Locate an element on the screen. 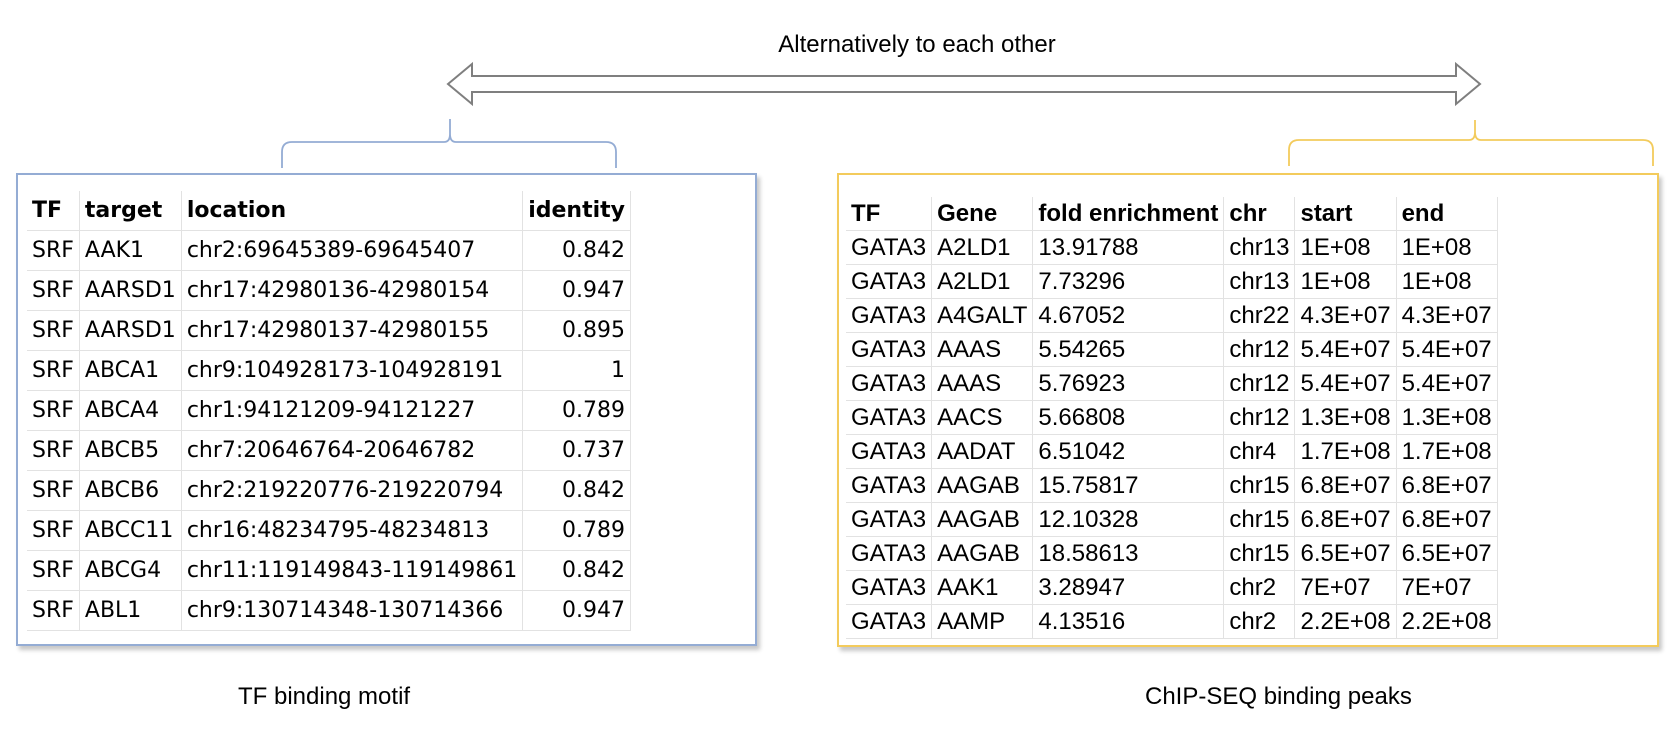  fold-enrichment-cell: 12.10328 is located at coordinates (1128, 519).